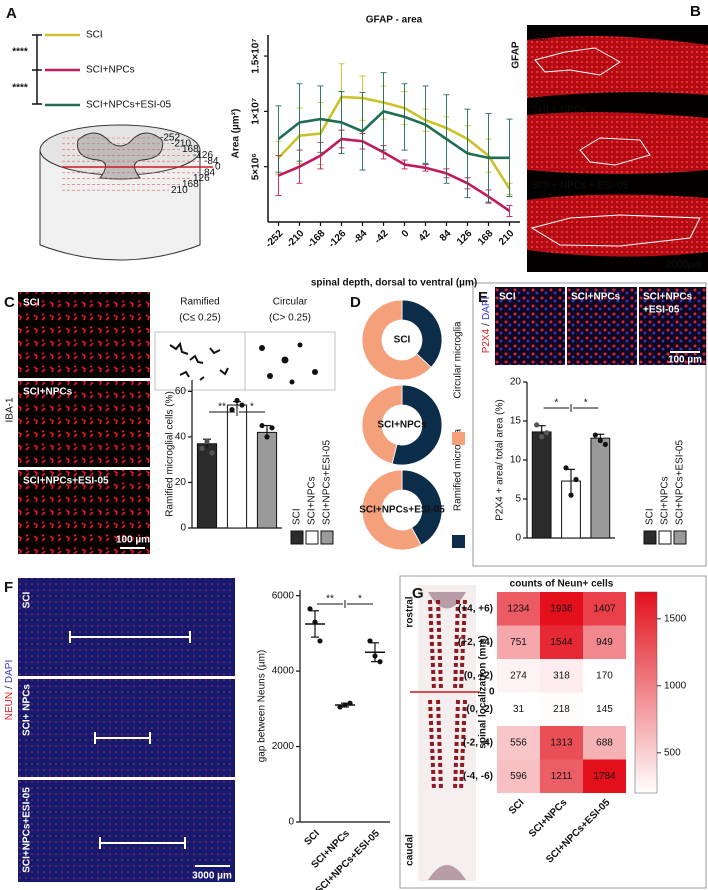  What do you see at coordinates (517, 807) in the screenshot?
I see `column-label: SCI` at bounding box center [517, 807].